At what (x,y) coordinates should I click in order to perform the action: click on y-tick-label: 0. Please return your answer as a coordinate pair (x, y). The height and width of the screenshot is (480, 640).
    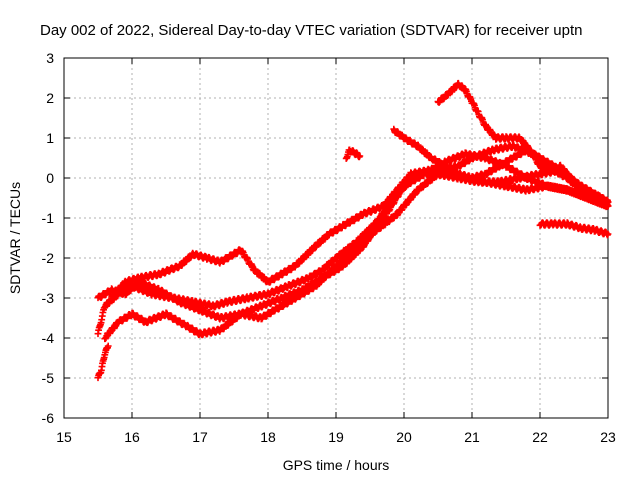
    Looking at the image, I should click on (50, 178).